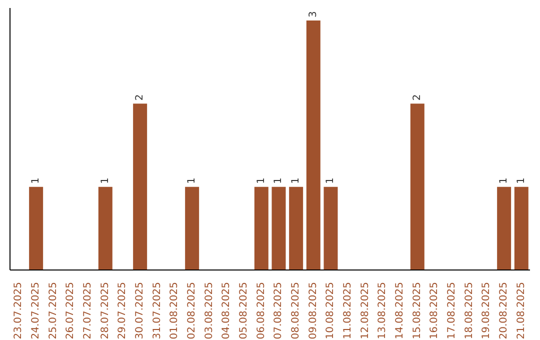 This screenshot has width=540, height=340. Describe the element at coordinates (382, 311) in the screenshot. I see `x-tick-label: 13.08.2025` at that location.